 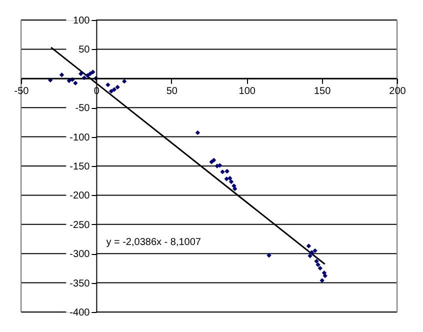 What do you see at coordinates (172, 91) in the screenshot?
I see `x-tick-label: 50` at bounding box center [172, 91].